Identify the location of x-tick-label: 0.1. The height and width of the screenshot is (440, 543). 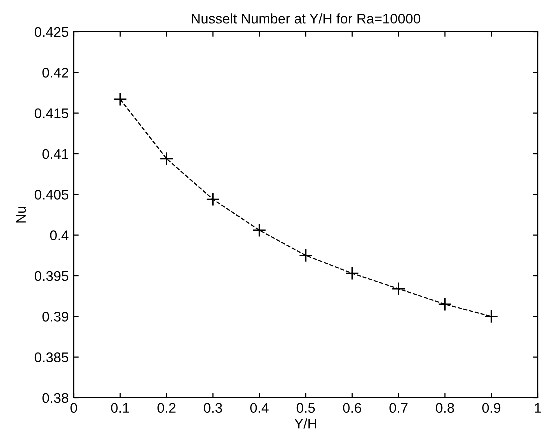
(120, 408).